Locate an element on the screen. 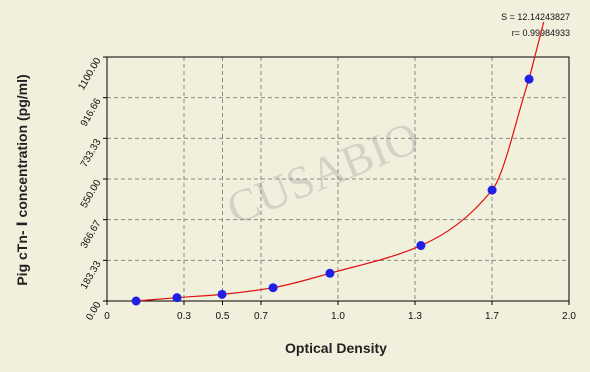 This screenshot has height=372, width=590. x-tick-label: 1.7 is located at coordinates (492, 316).